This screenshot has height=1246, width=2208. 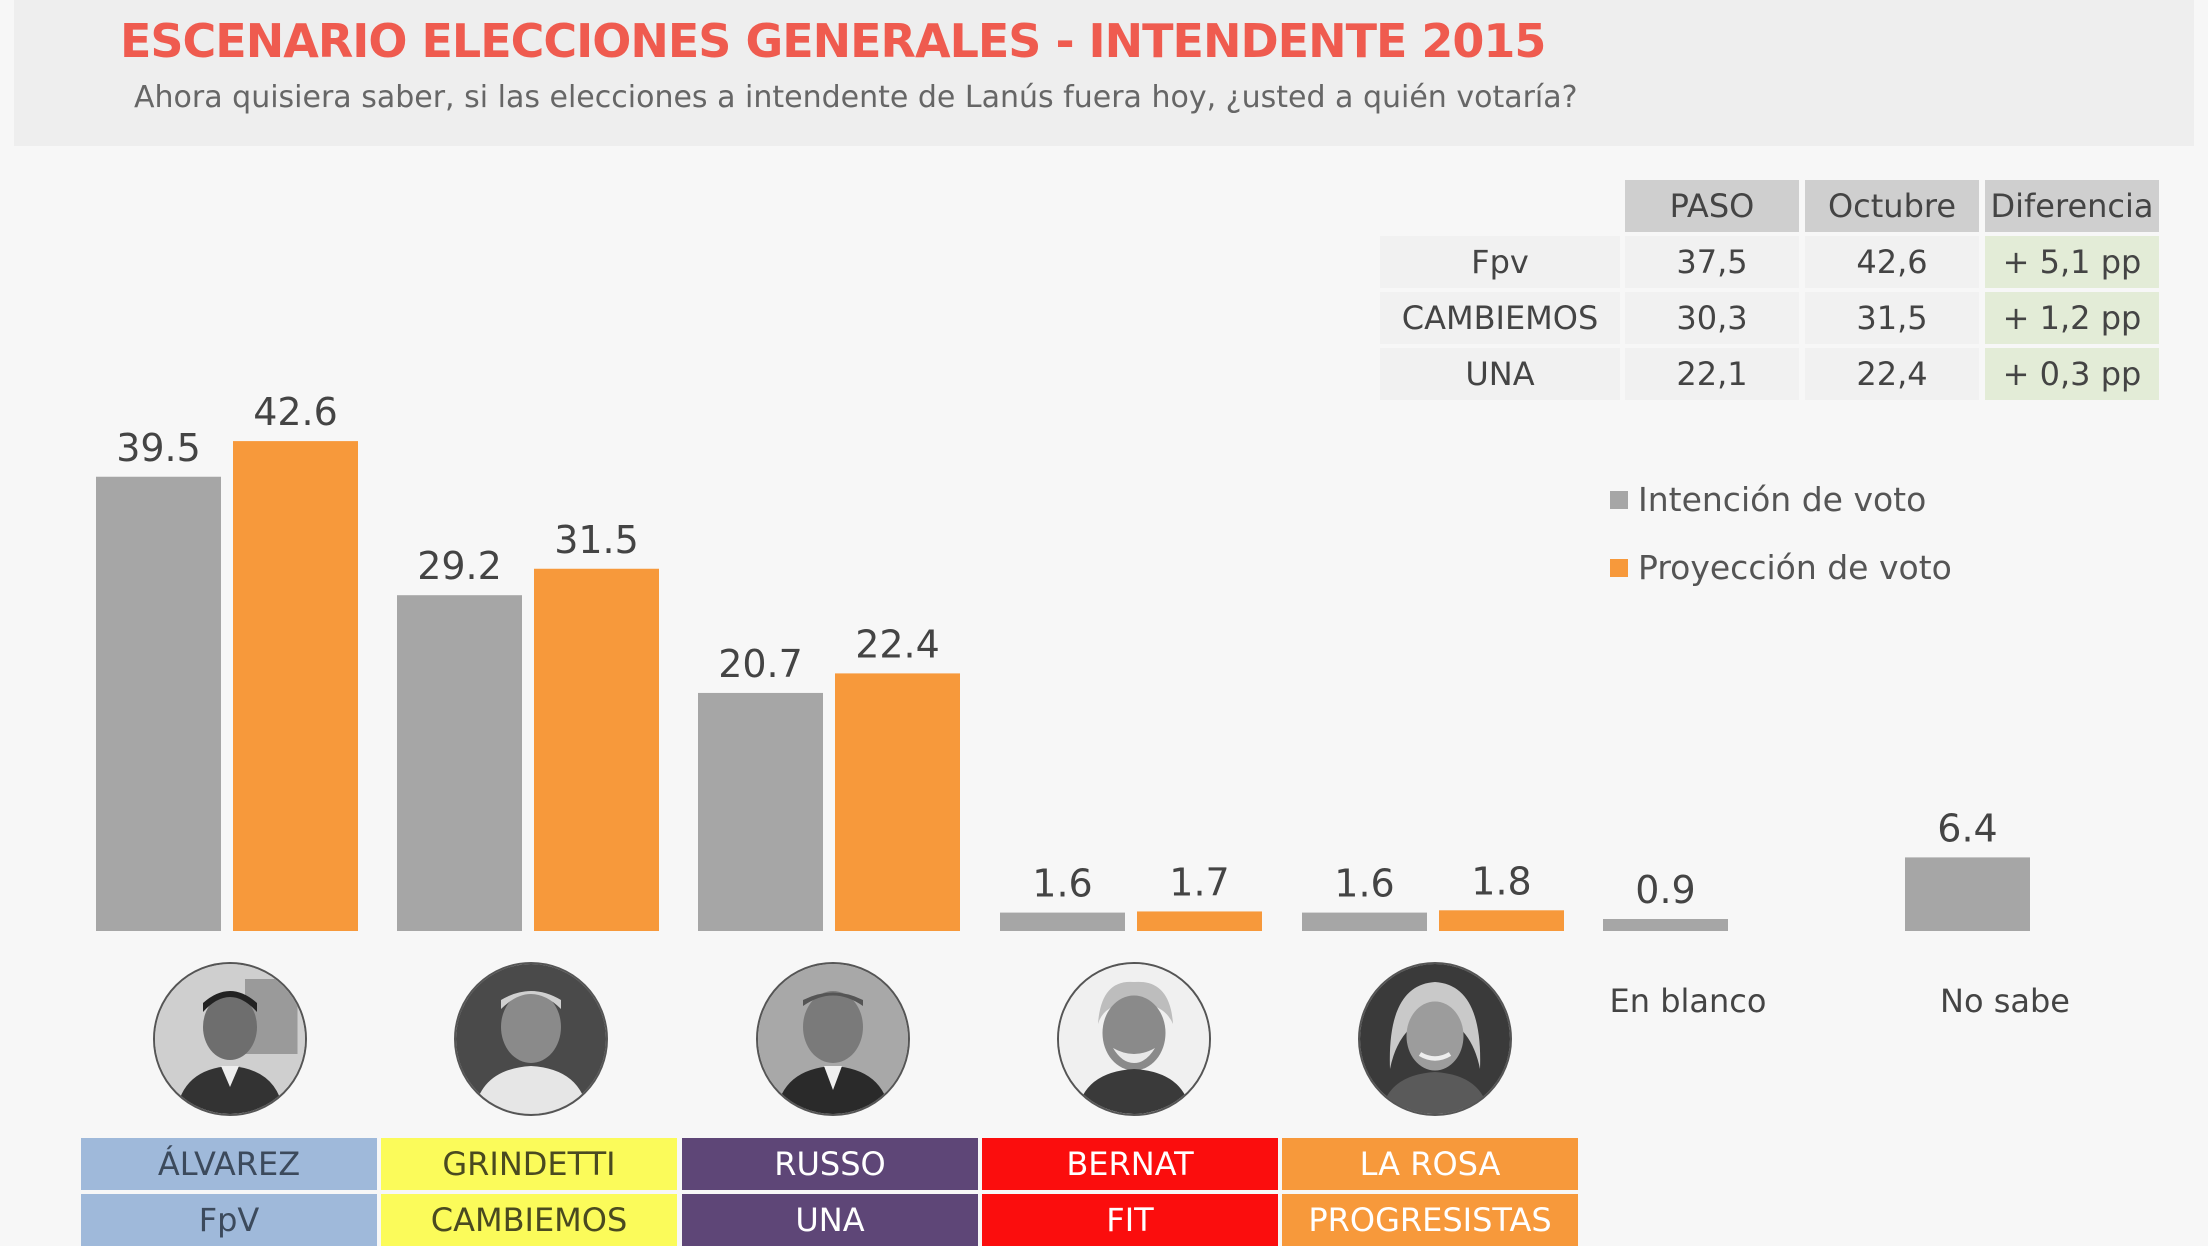 What do you see at coordinates (1782, 499) in the screenshot?
I see `legend-label-intencion: Intención de voto` at bounding box center [1782, 499].